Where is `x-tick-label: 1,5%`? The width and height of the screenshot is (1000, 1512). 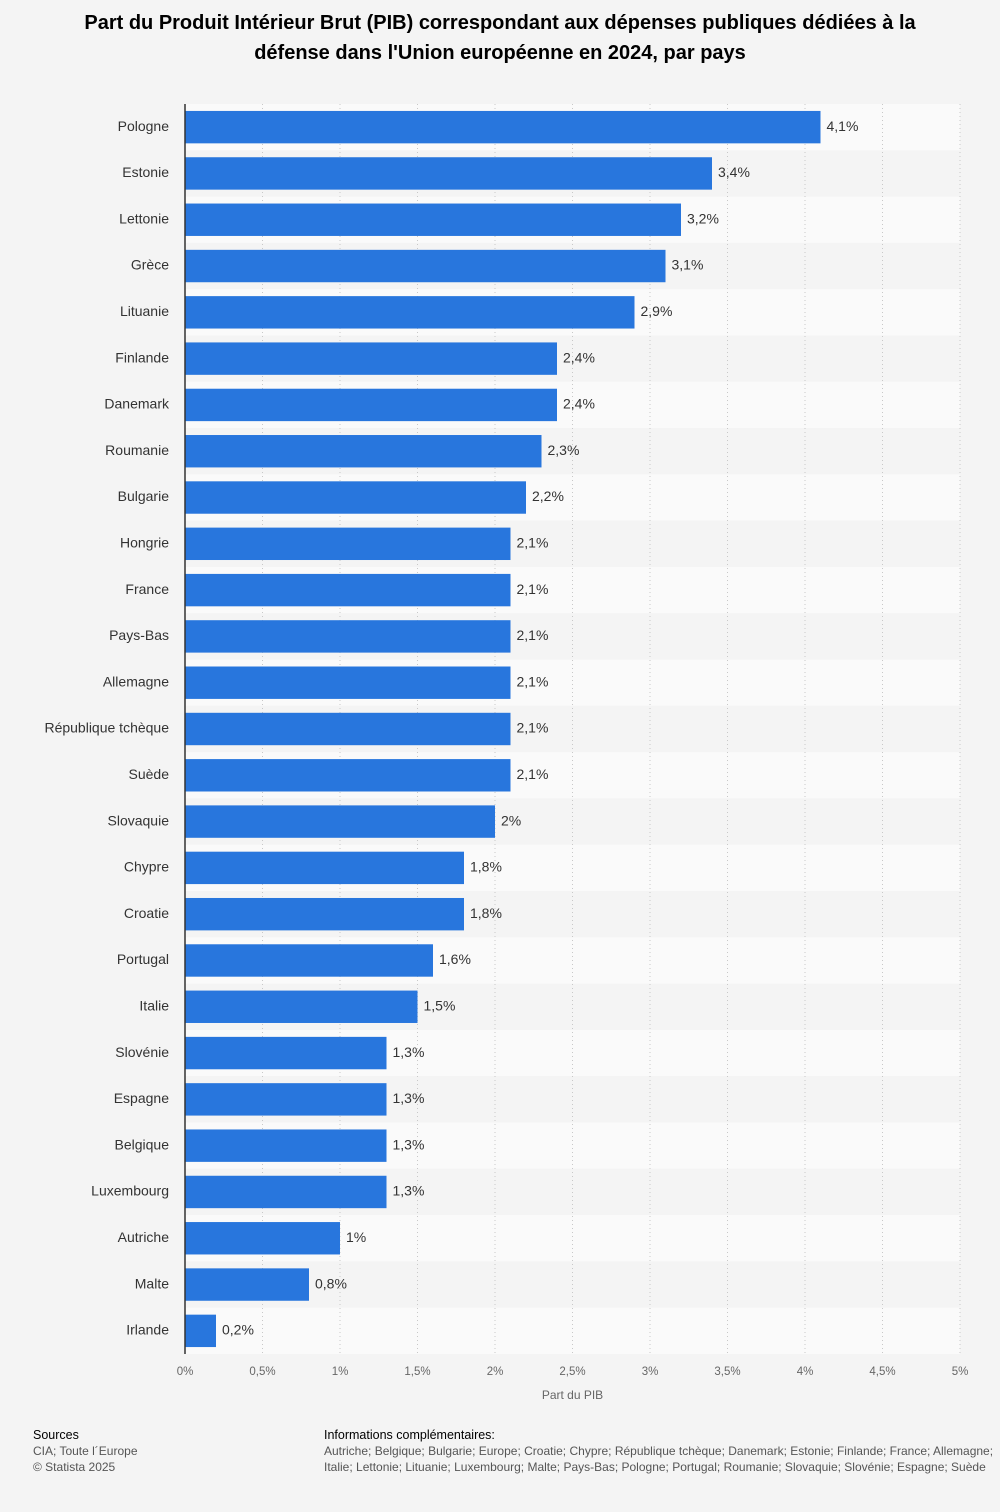 x-tick-label: 1,5% is located at coordinates (417, 1372).